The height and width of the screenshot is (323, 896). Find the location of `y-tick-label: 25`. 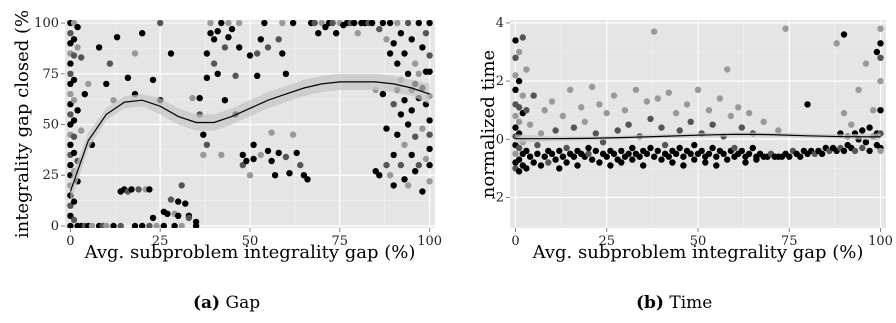

y-tick-label: 25 is located at coordinates (50, 175).